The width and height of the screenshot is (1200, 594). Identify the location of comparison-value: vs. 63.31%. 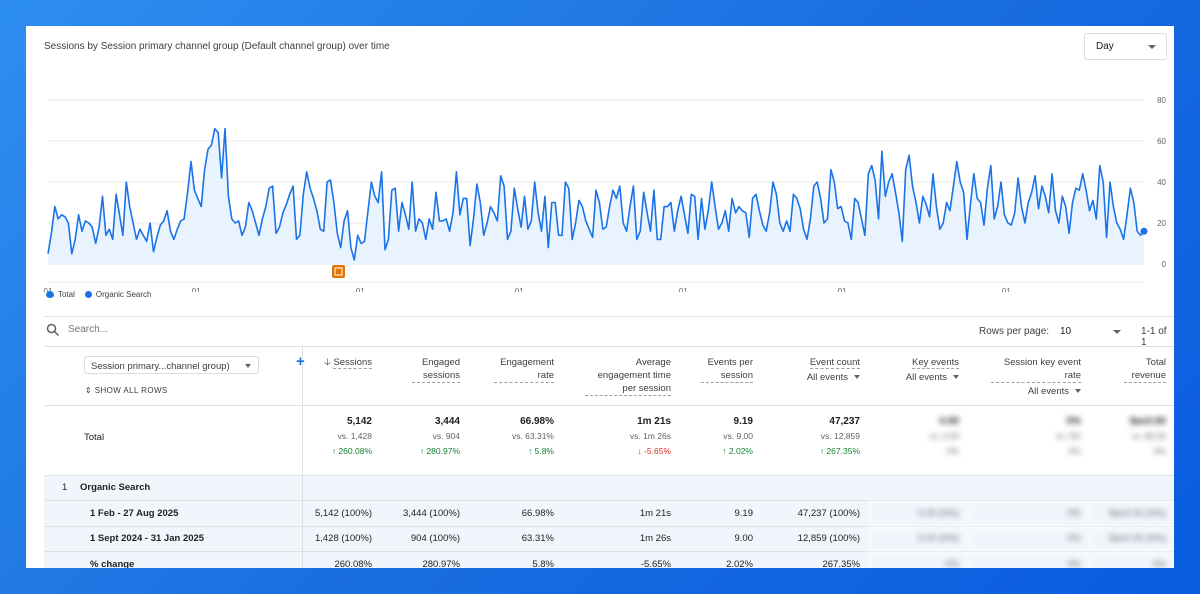
(532, 435).